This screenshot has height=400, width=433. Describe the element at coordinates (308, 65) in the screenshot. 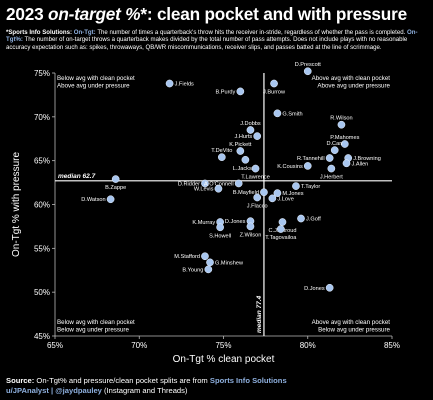

I see `point-label: D.Prescott` at that location.